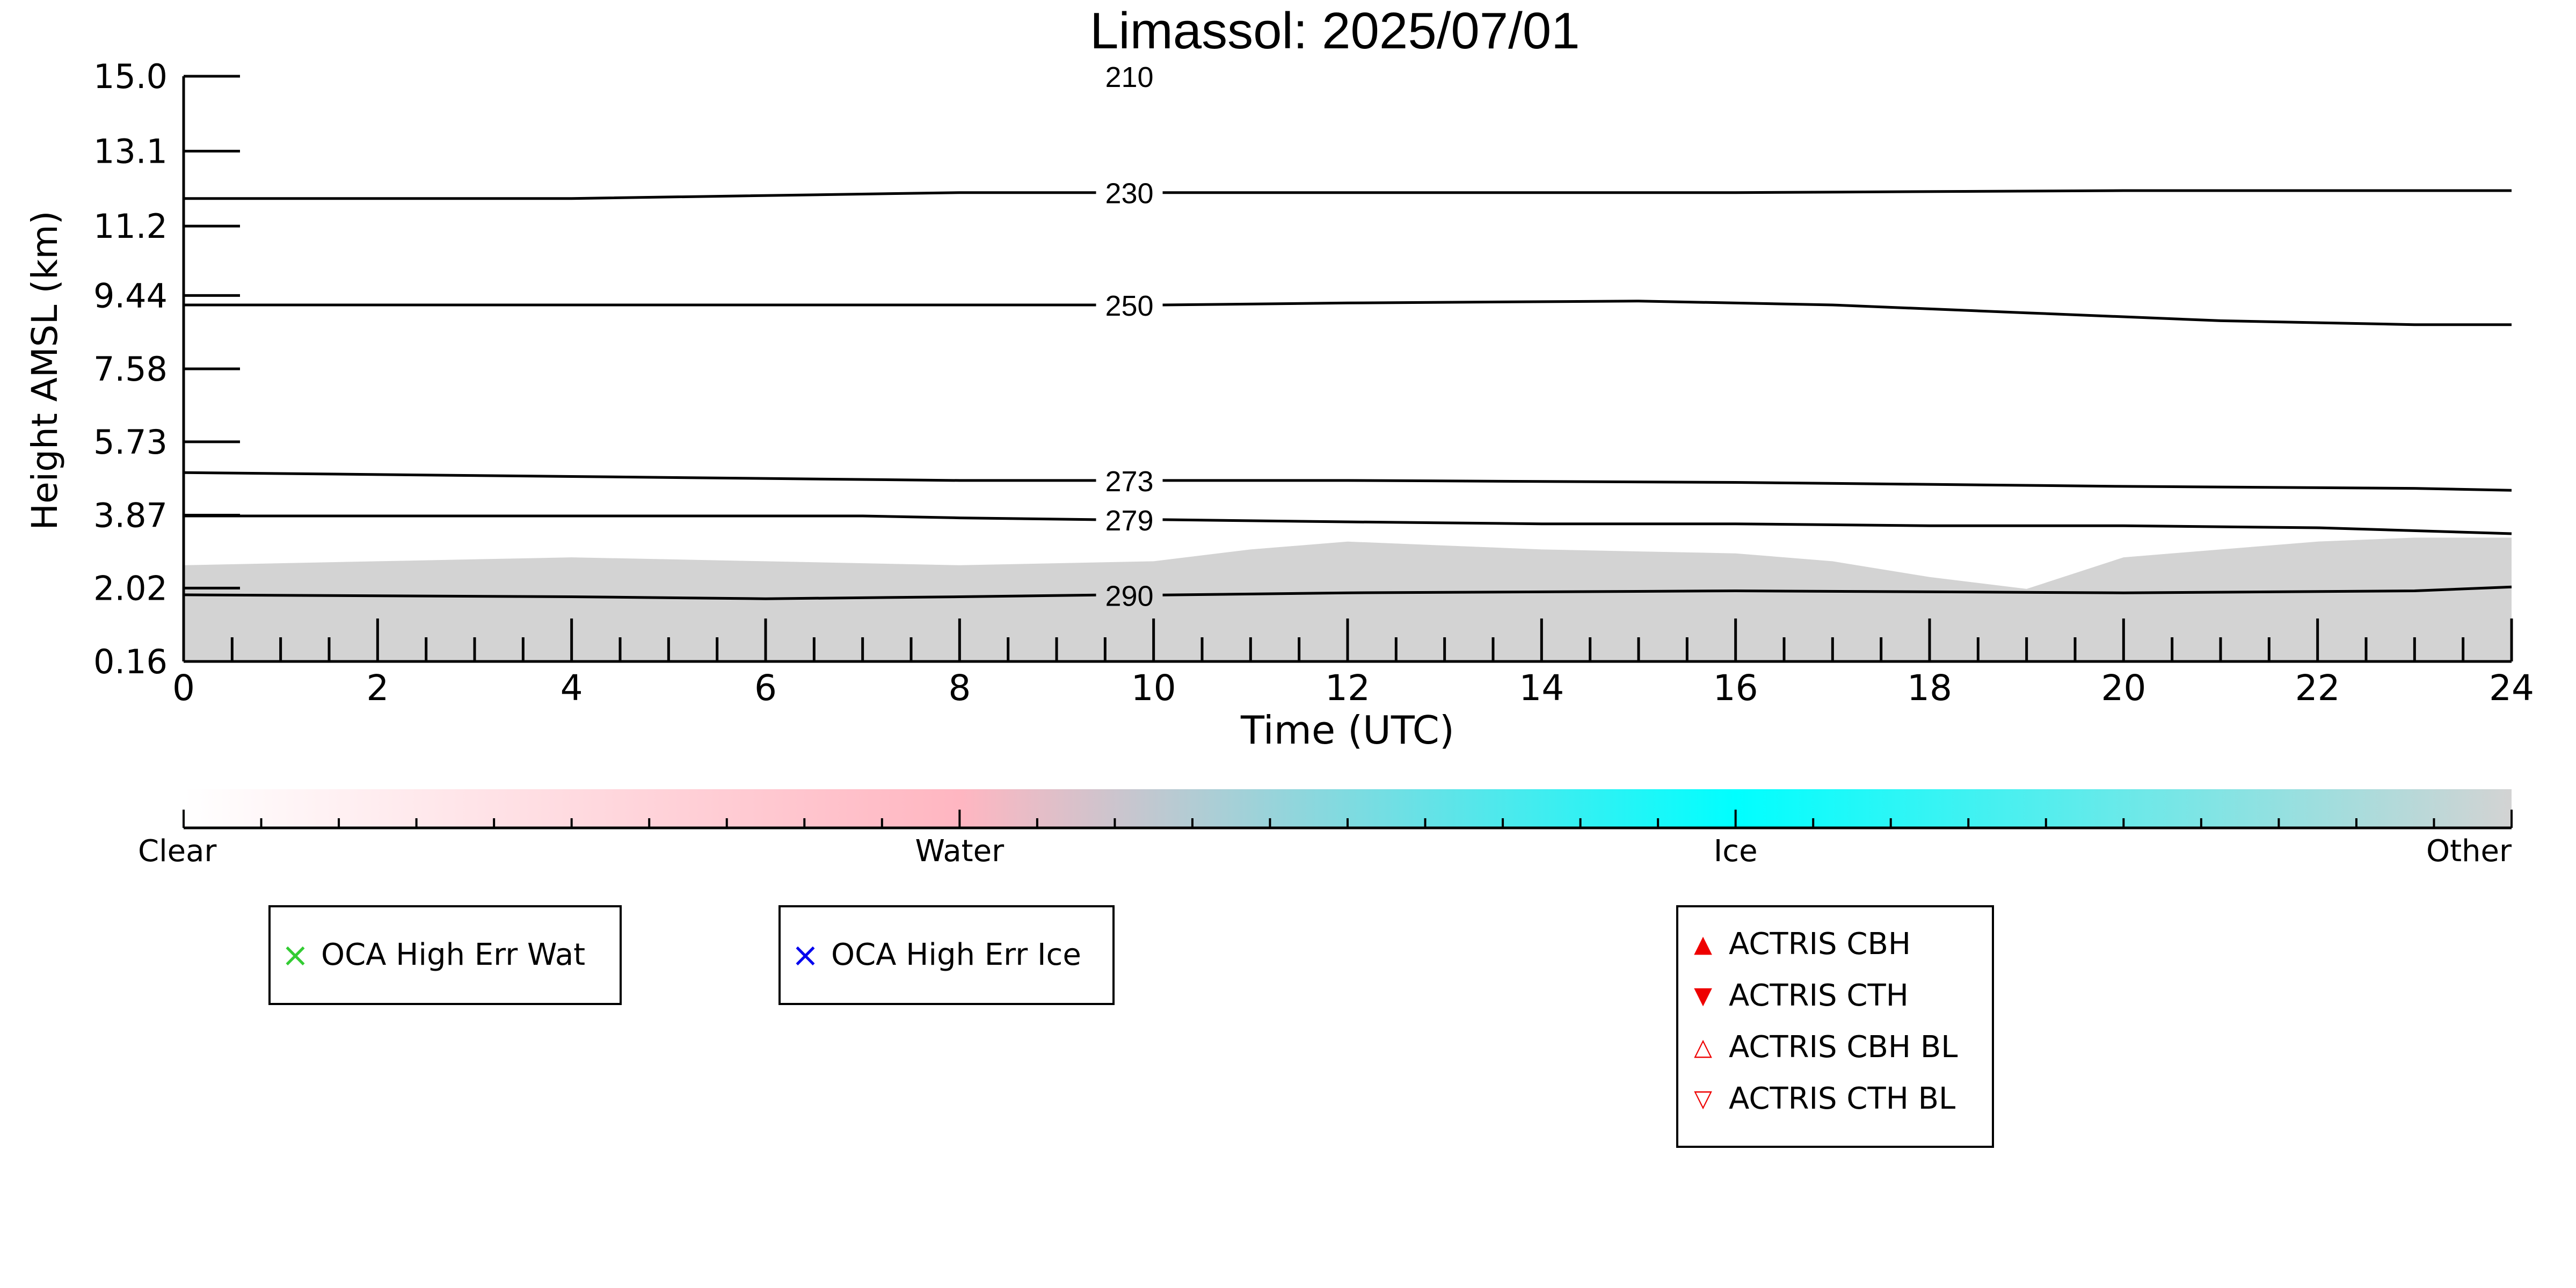 This screenshot has width=2576, height=1288. What do you see at coordinates (130, 76) in the screenshot?
I see `y-tick-label: 15.0` at bounding box center [130, 76].